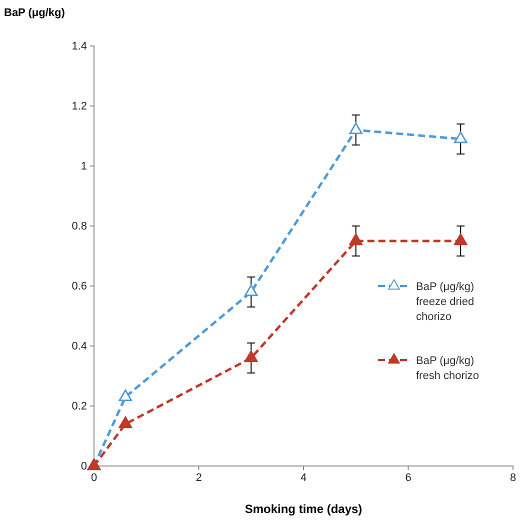 This screenshot has width=530, height=520. I want to click on y-tick-label: 0.8, so click(79, 226).